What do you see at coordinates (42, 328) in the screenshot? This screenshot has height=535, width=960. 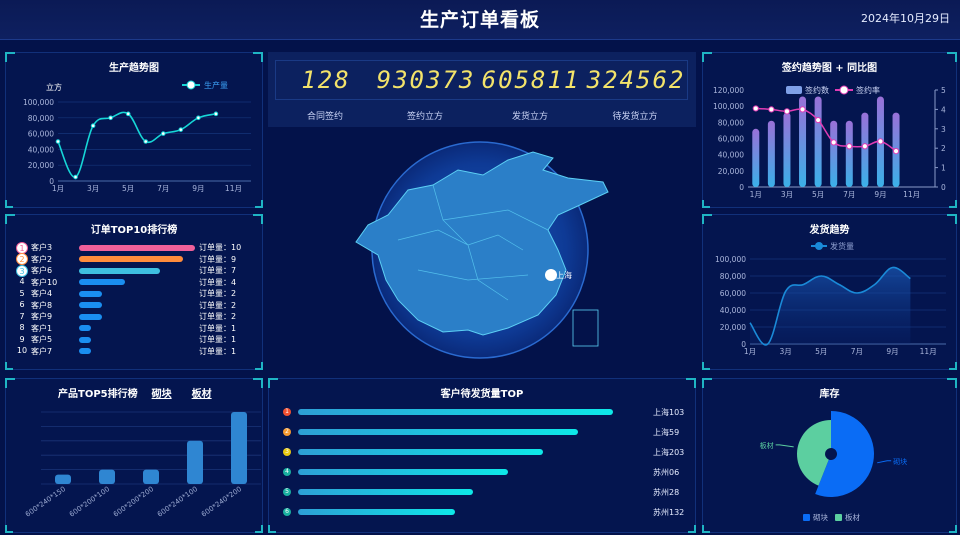 I see `customer-name: 客户1` at bounding box center [42, 328].